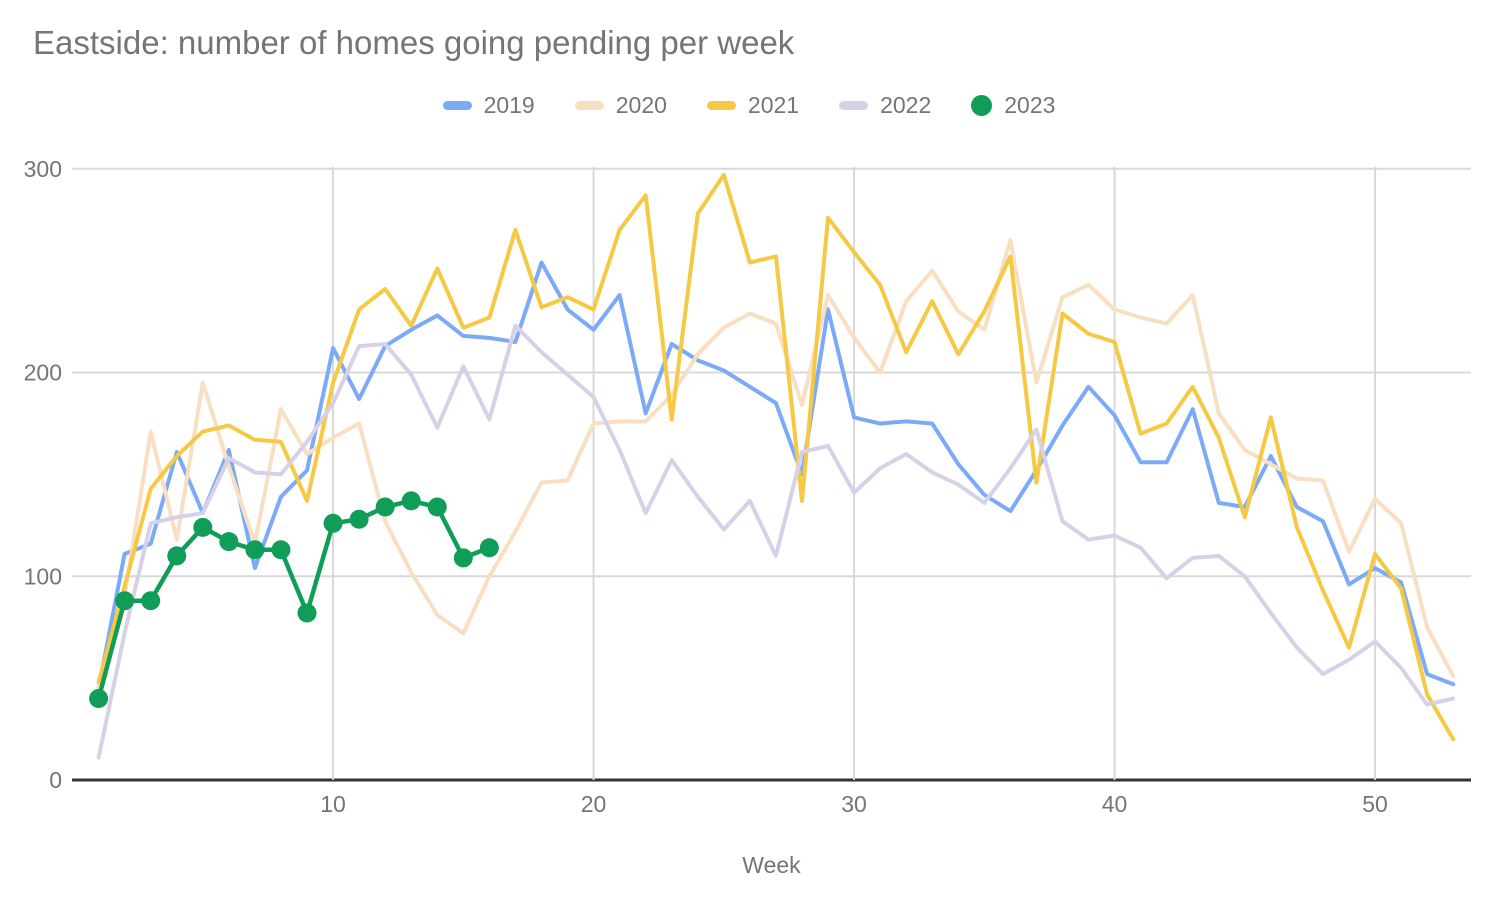  I want to click on legend-swatch-2021, so click(721, 105).